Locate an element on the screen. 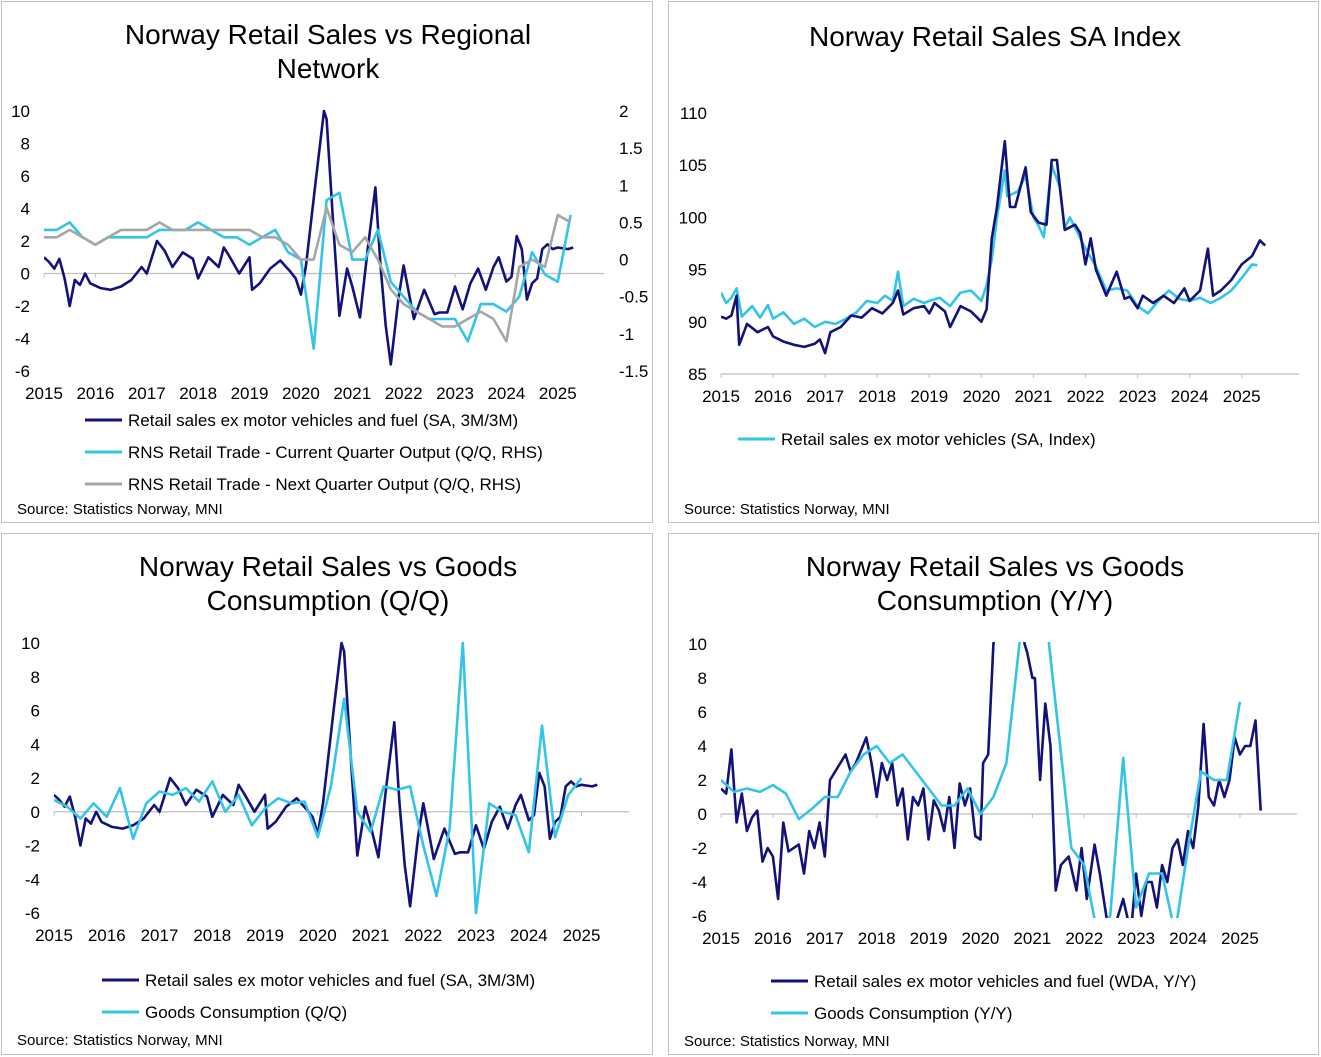 This screenshot has height=1057, width=1321. chart-title-line-2: Network is located at coordinates (329, 68).